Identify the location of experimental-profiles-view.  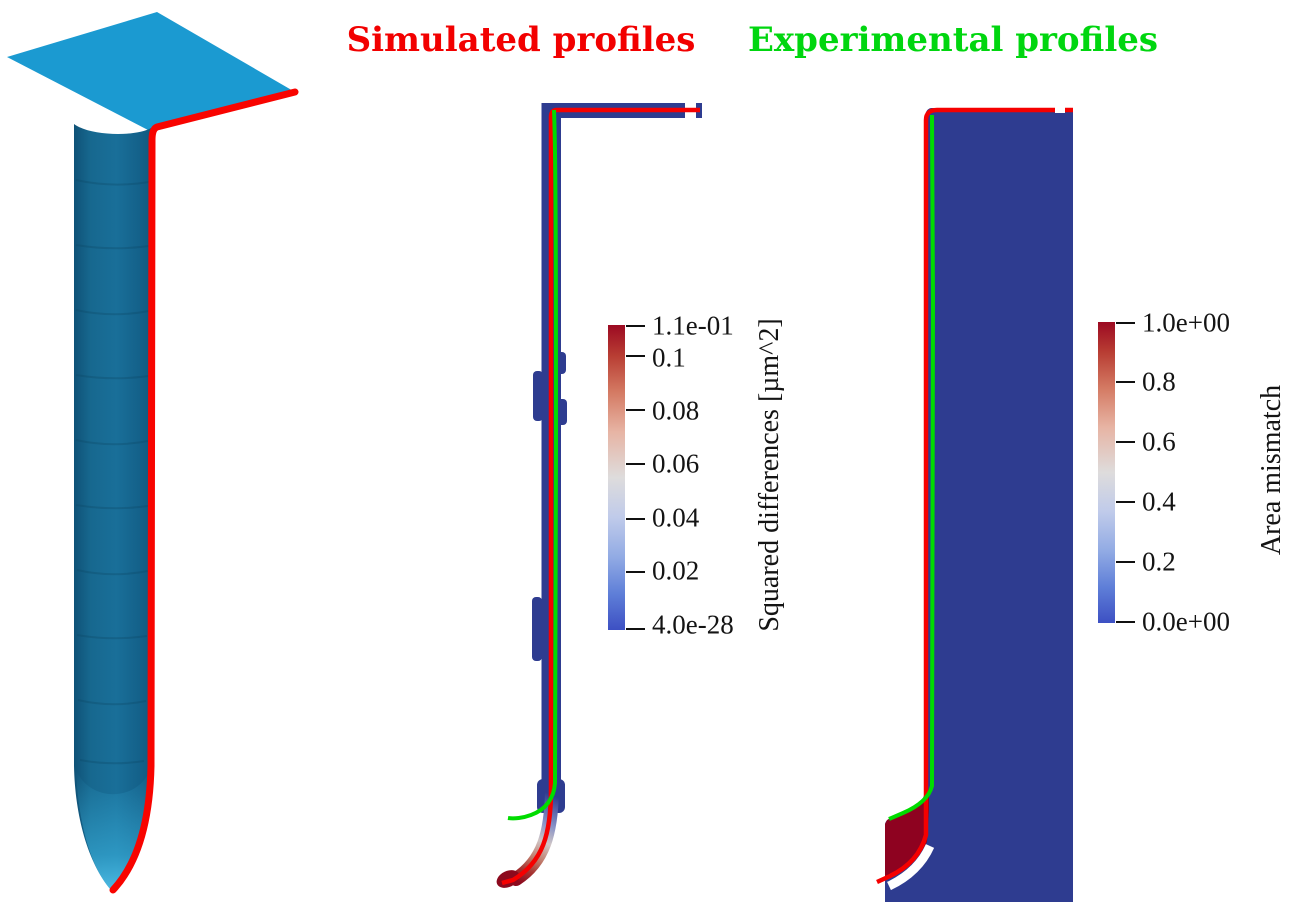
(974, 503).